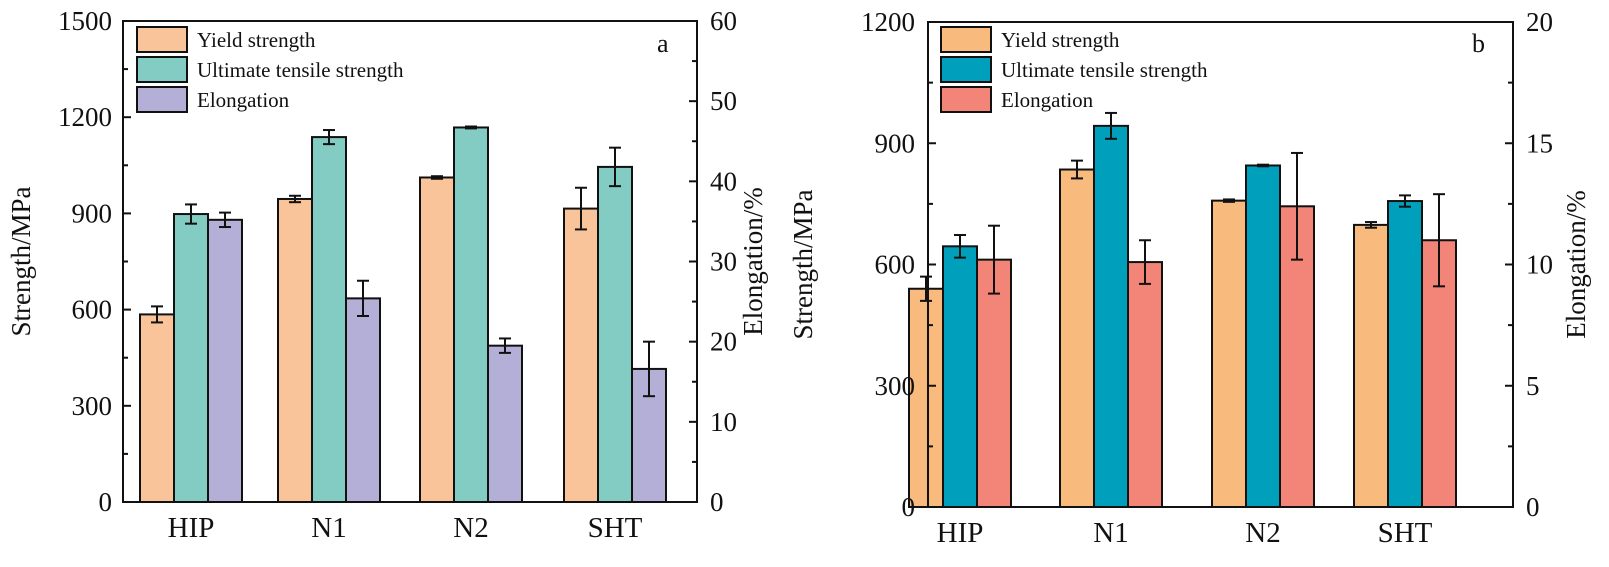 The width and height of the screenshot is (1609, 567). Describe the element at coordinates (1533, 386) in the screenshot. I see `right-tick-label: 5` at that location.